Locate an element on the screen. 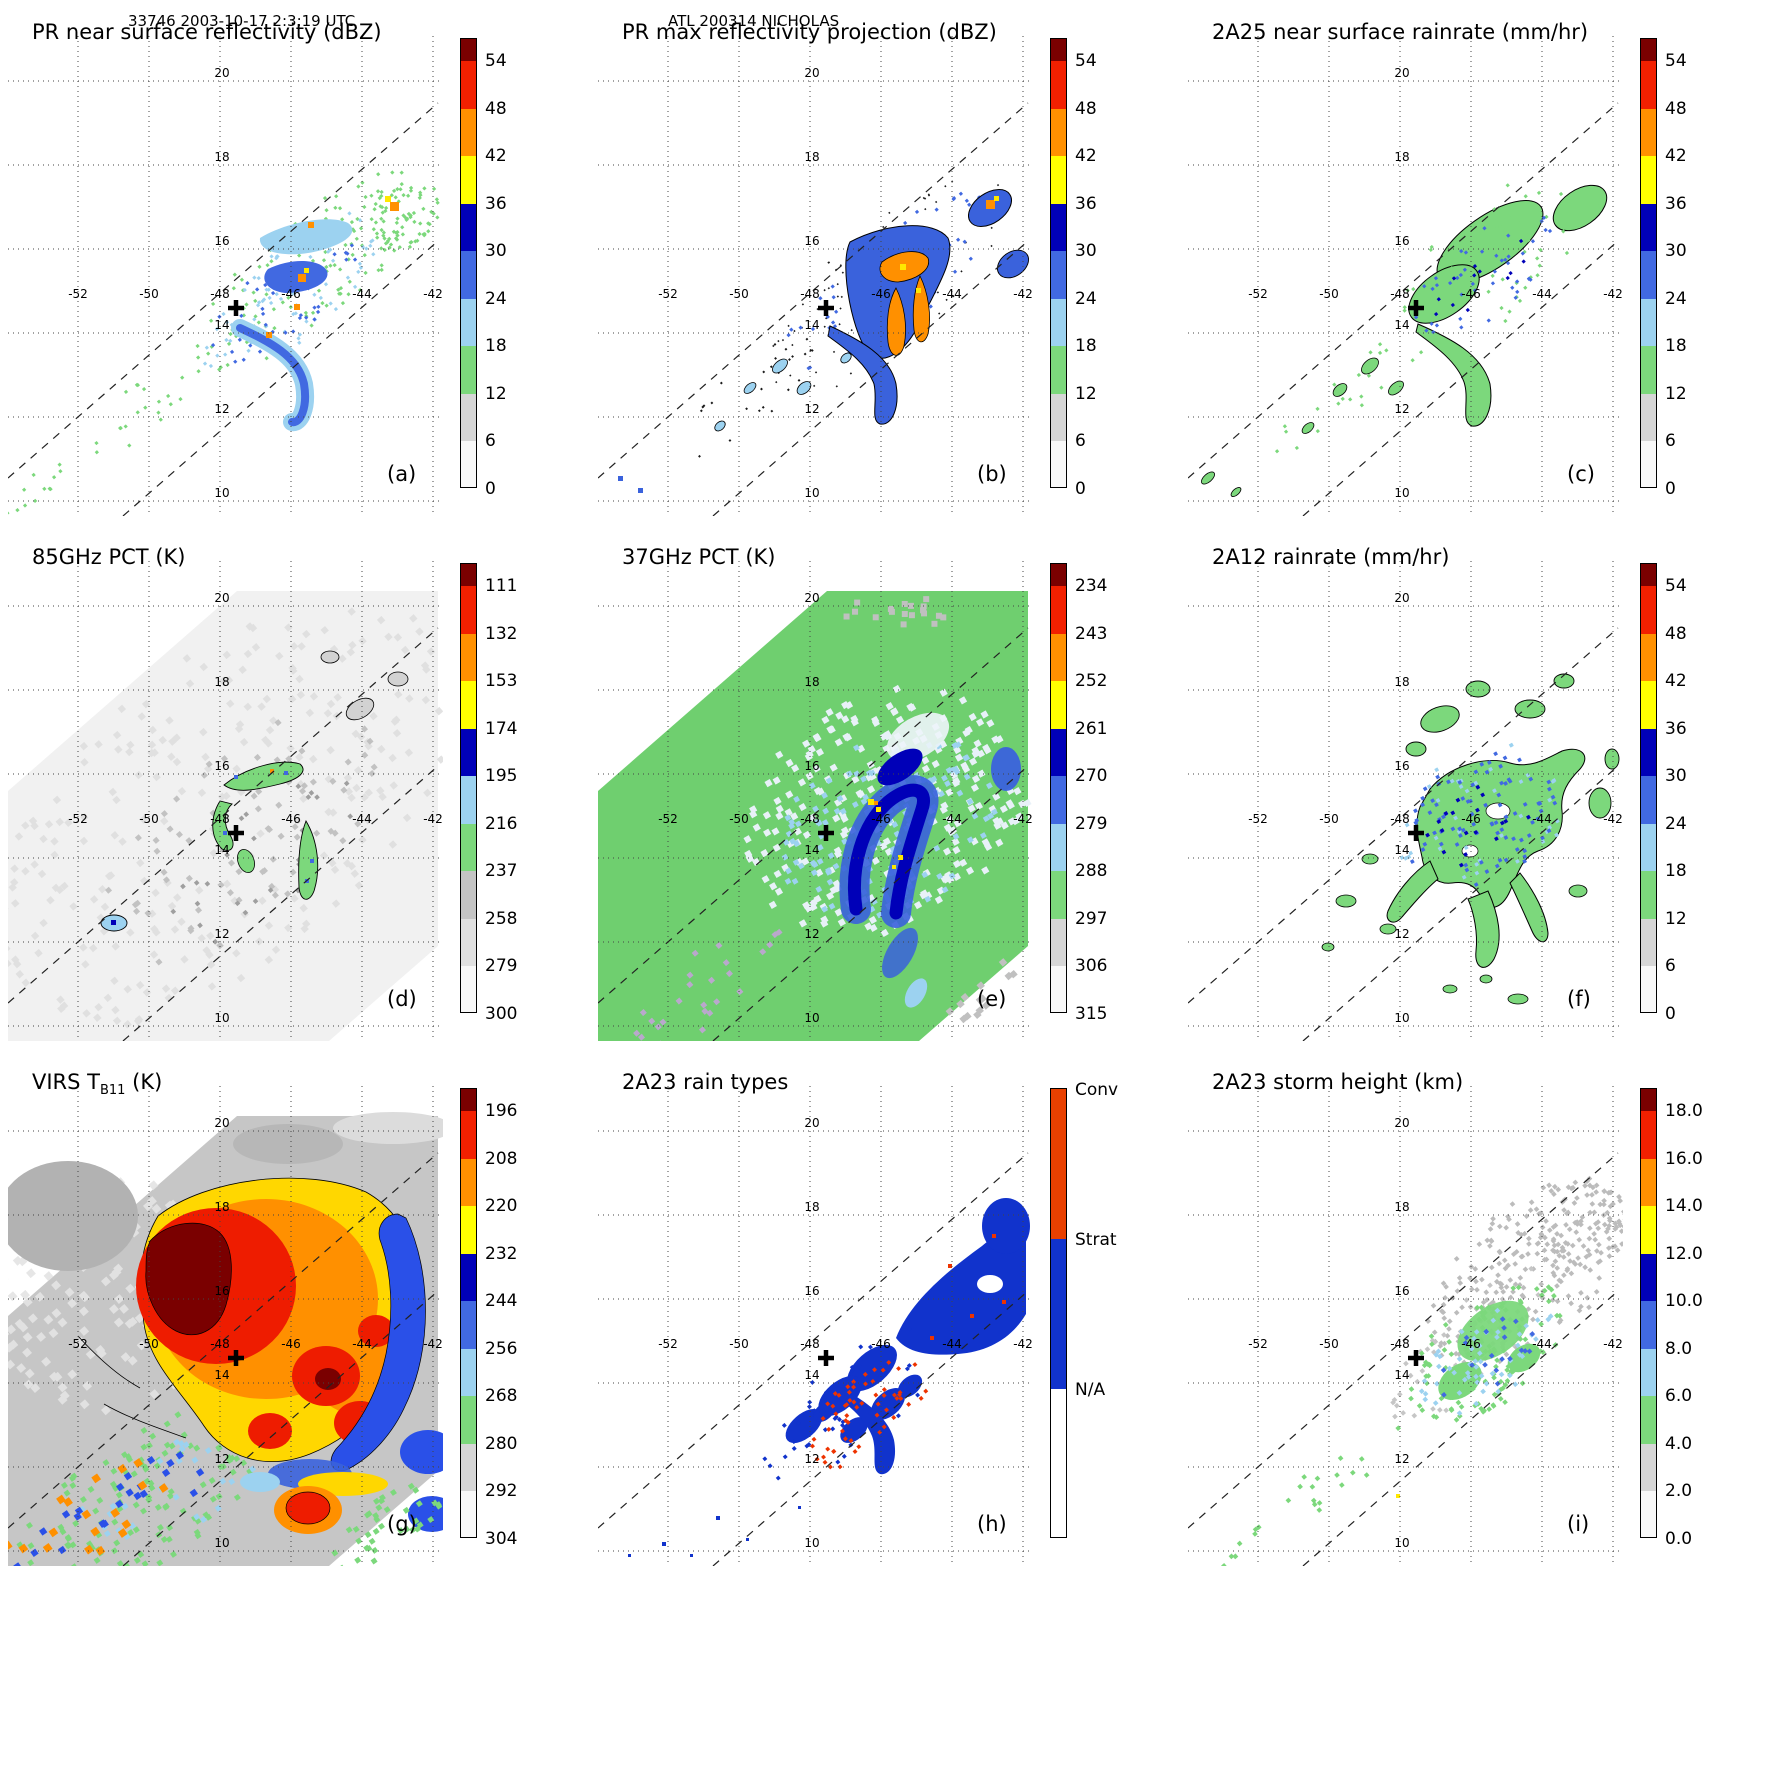 The image size is (1771, 1771). colorbar-tick-label: 306 is located at coordinates (1091, 966).